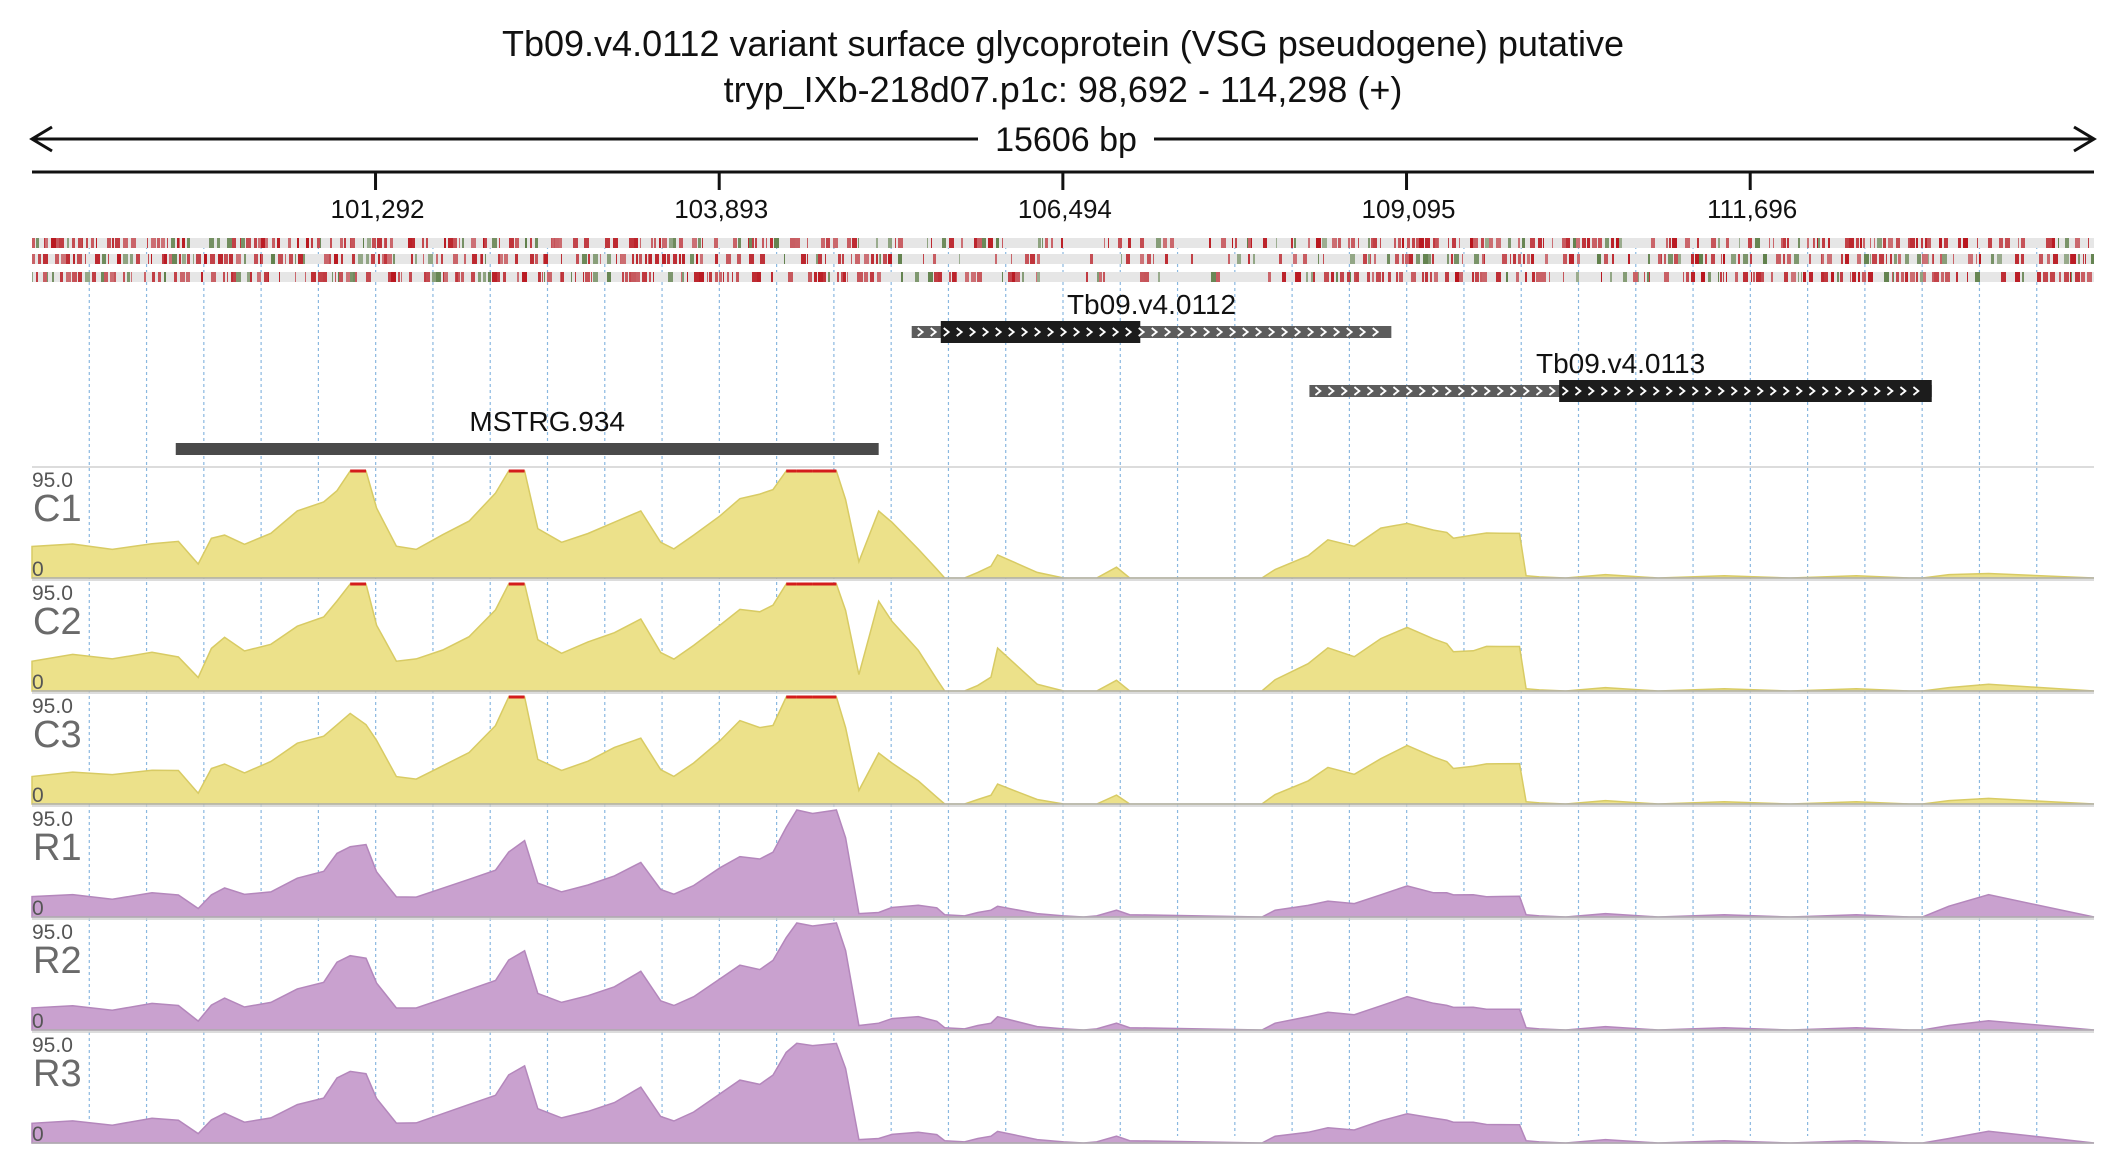 Image resolution: width=2126 pixels, height=1171 pixels. I want to click on track-max-label: 95.0, so click(52, 480).